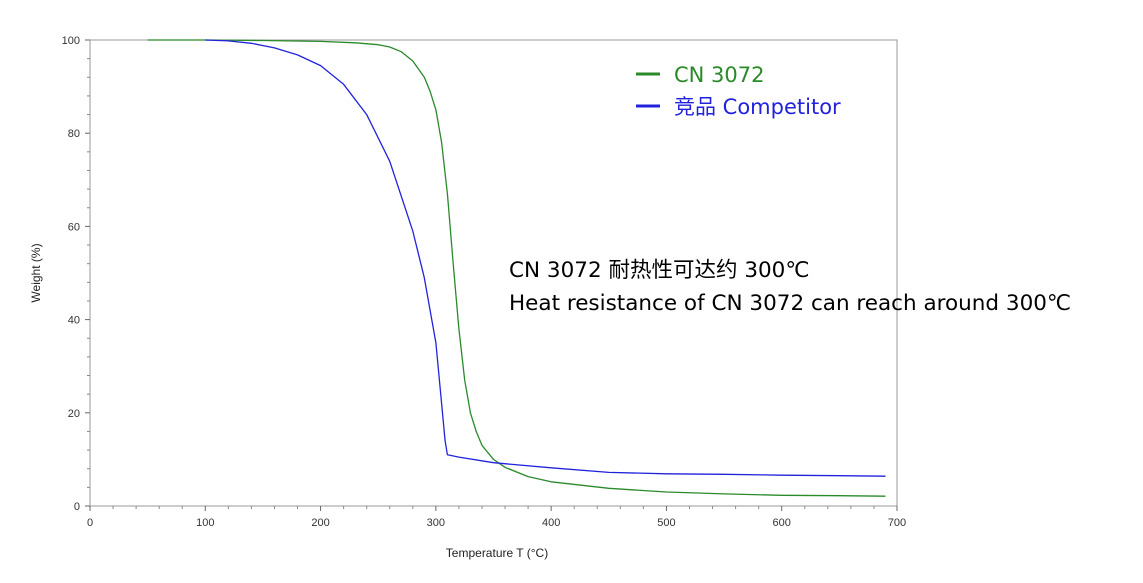 Image resolution: width=1143 pixels, height=583 pixels. What do you see at coordinates (77, 507) in the screenshot?
I see `y-tick-label-0: 0` at bounding box center [77, 507].